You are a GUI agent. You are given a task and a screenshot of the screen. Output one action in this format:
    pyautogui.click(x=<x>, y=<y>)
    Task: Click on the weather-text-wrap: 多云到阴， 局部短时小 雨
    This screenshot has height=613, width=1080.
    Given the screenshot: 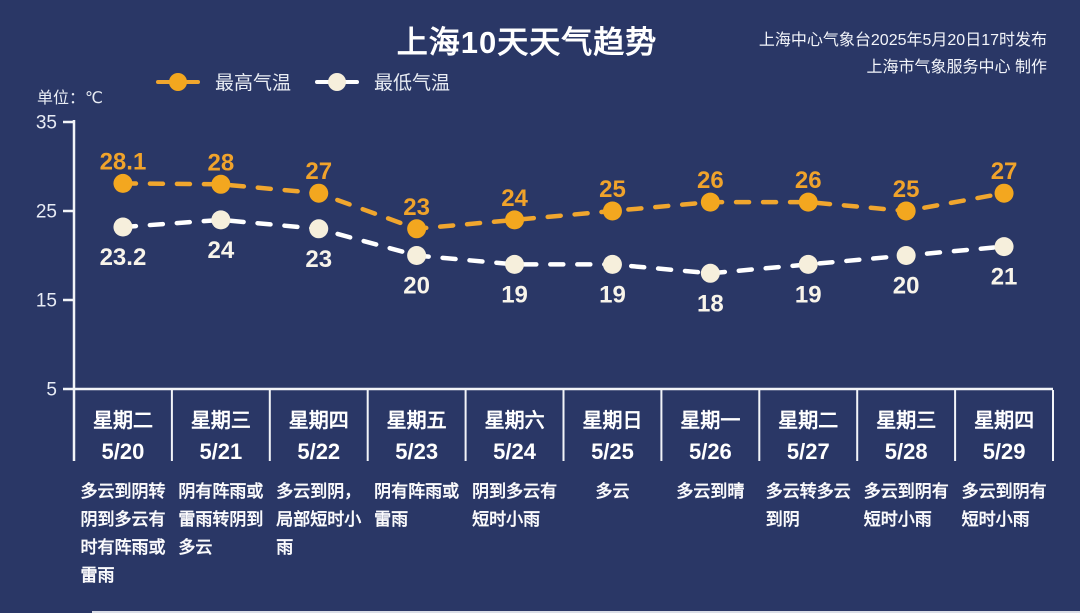 What is the action you would take?
    pyautogui.click(x=319, y=520)
    